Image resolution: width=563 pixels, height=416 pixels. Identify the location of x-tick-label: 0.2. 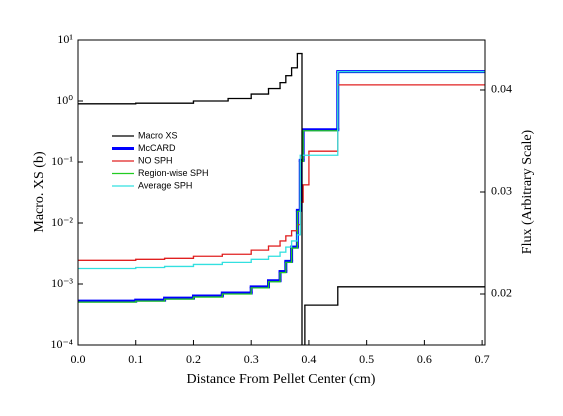
(193, 359).